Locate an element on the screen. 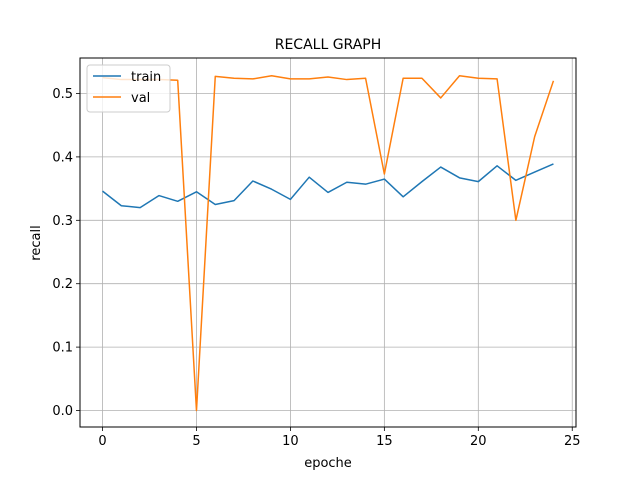 The height and width of the screenshot is (480, 640). y-tick-label: 0.4 is located at coordinates (62, 157).